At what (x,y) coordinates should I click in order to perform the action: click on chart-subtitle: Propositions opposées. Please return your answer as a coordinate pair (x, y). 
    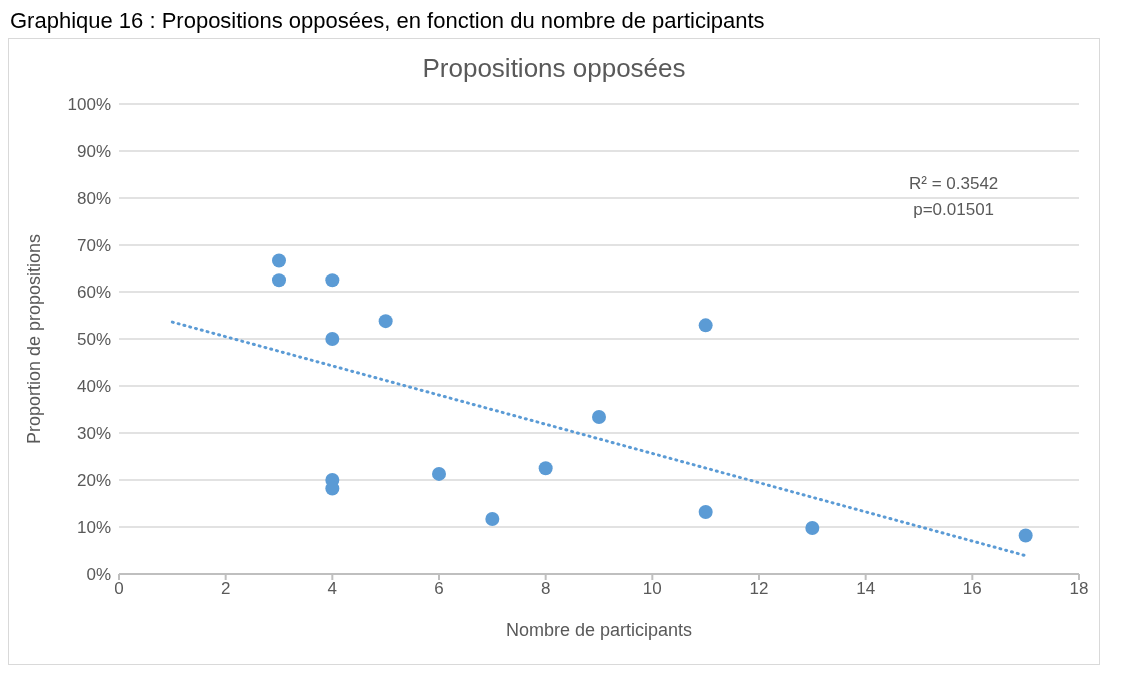
    Looking at the image, I should click on (554, 68).